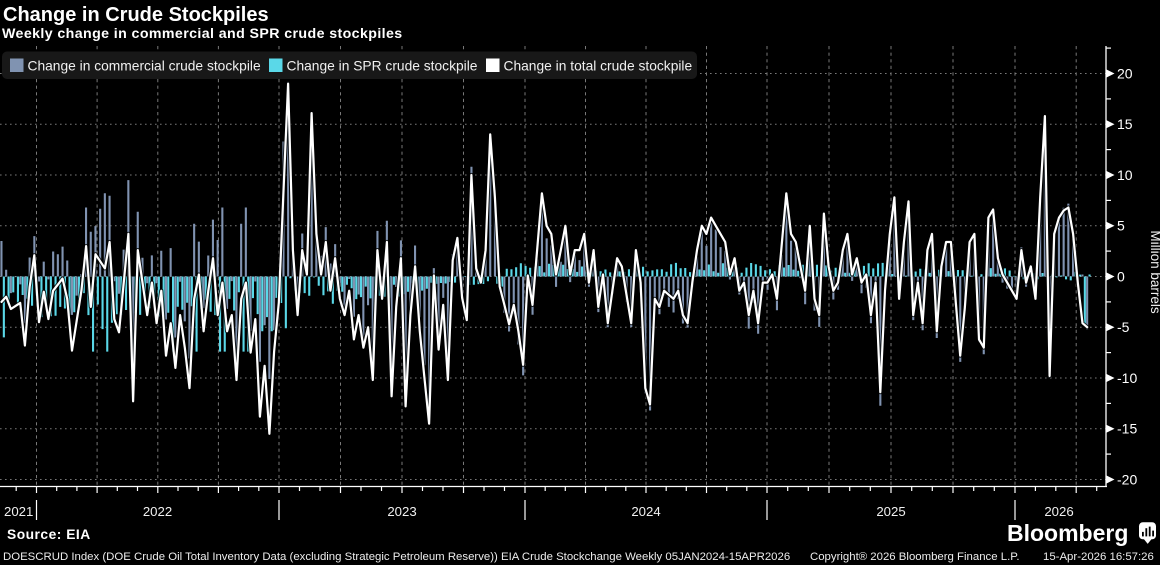  What do you see at coordinates (18, 511) in the screenshot?
I see `svg-text: 2021` at bounding box center [18, 511].